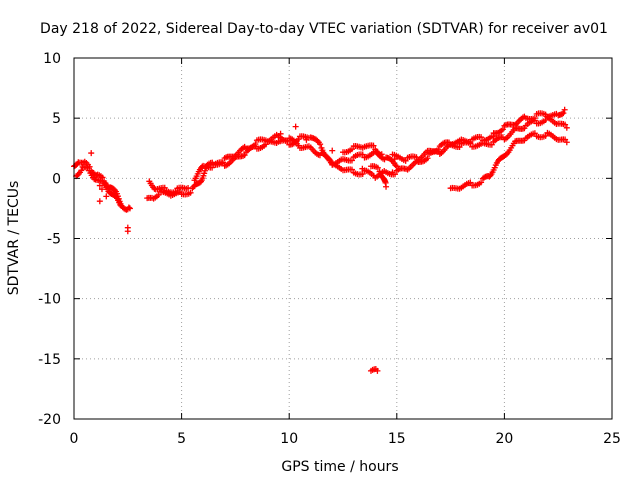 The width and height of the screenshot is (640, 480). I want to click on y-axis-label: SDTVAR / TECUs, so click(14, 238).